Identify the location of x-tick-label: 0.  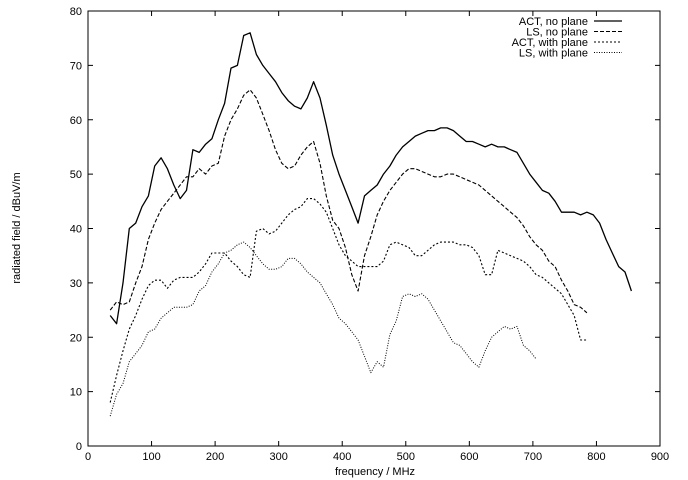
(88, 457).